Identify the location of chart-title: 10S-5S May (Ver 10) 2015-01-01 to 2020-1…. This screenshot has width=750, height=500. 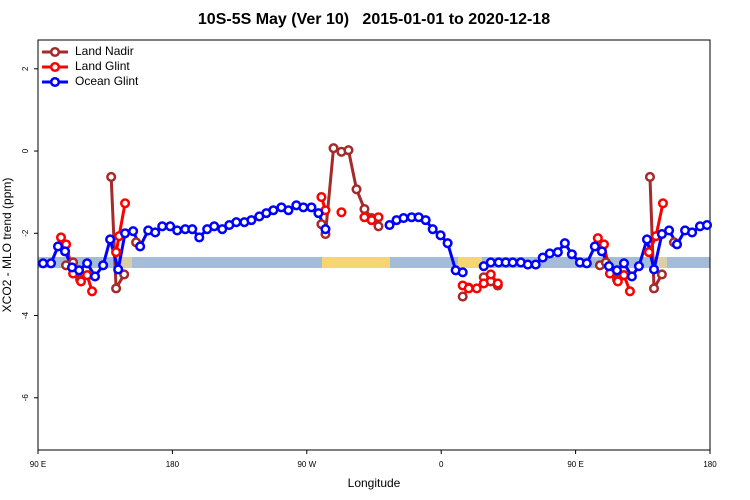
(374, 19).